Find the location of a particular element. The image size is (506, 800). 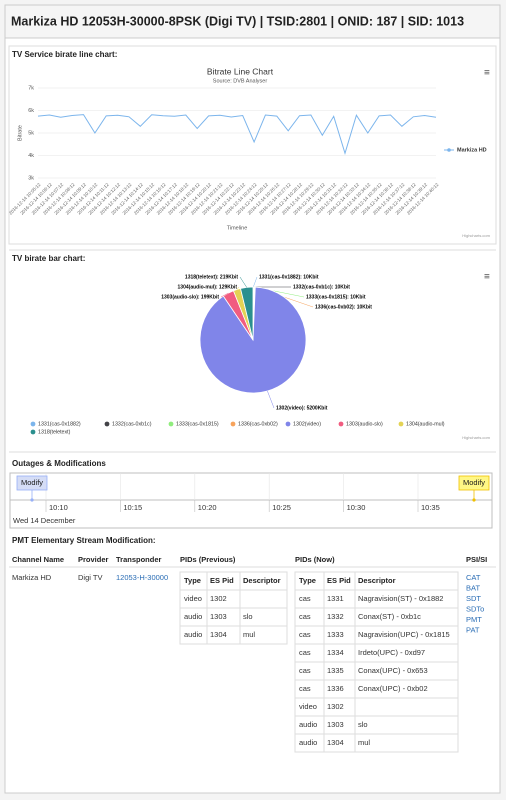

table-cell: Markiza HD is located at coordinates (32, 577).